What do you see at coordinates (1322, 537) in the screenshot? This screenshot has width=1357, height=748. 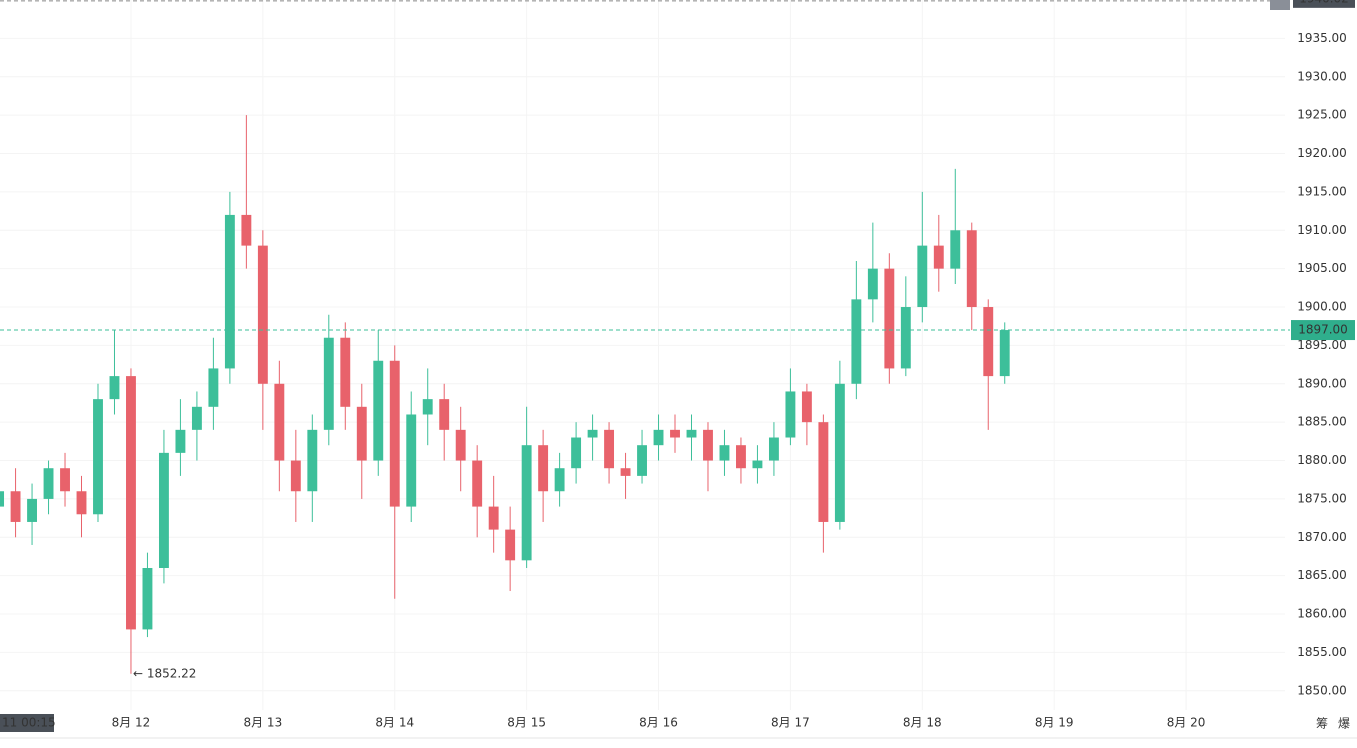 I see `y-tick-label: 1870.00` at bounding box center [1322, 537].